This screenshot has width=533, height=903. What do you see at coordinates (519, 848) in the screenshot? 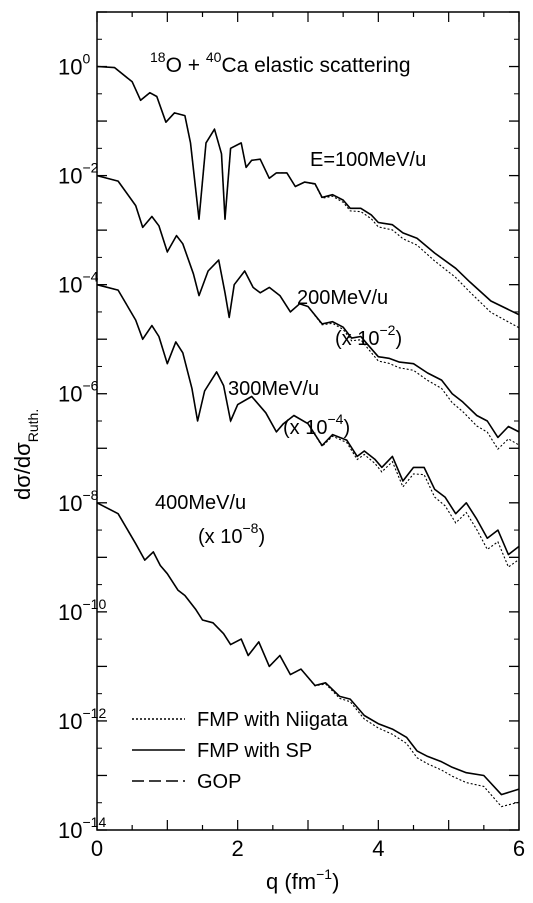
I see `x-tick-label: 6` at bounding box center [519, 848].